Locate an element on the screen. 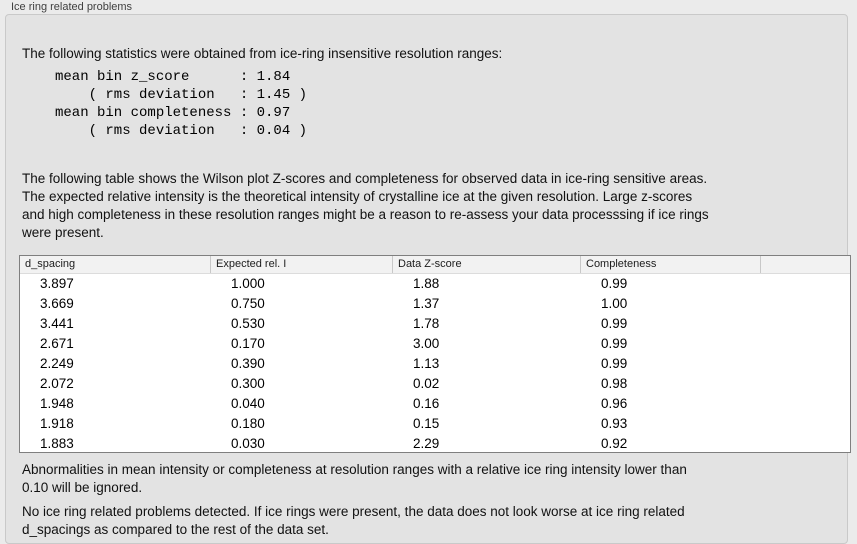  table-cell: 0.530 is located at coordinates (248, 323).